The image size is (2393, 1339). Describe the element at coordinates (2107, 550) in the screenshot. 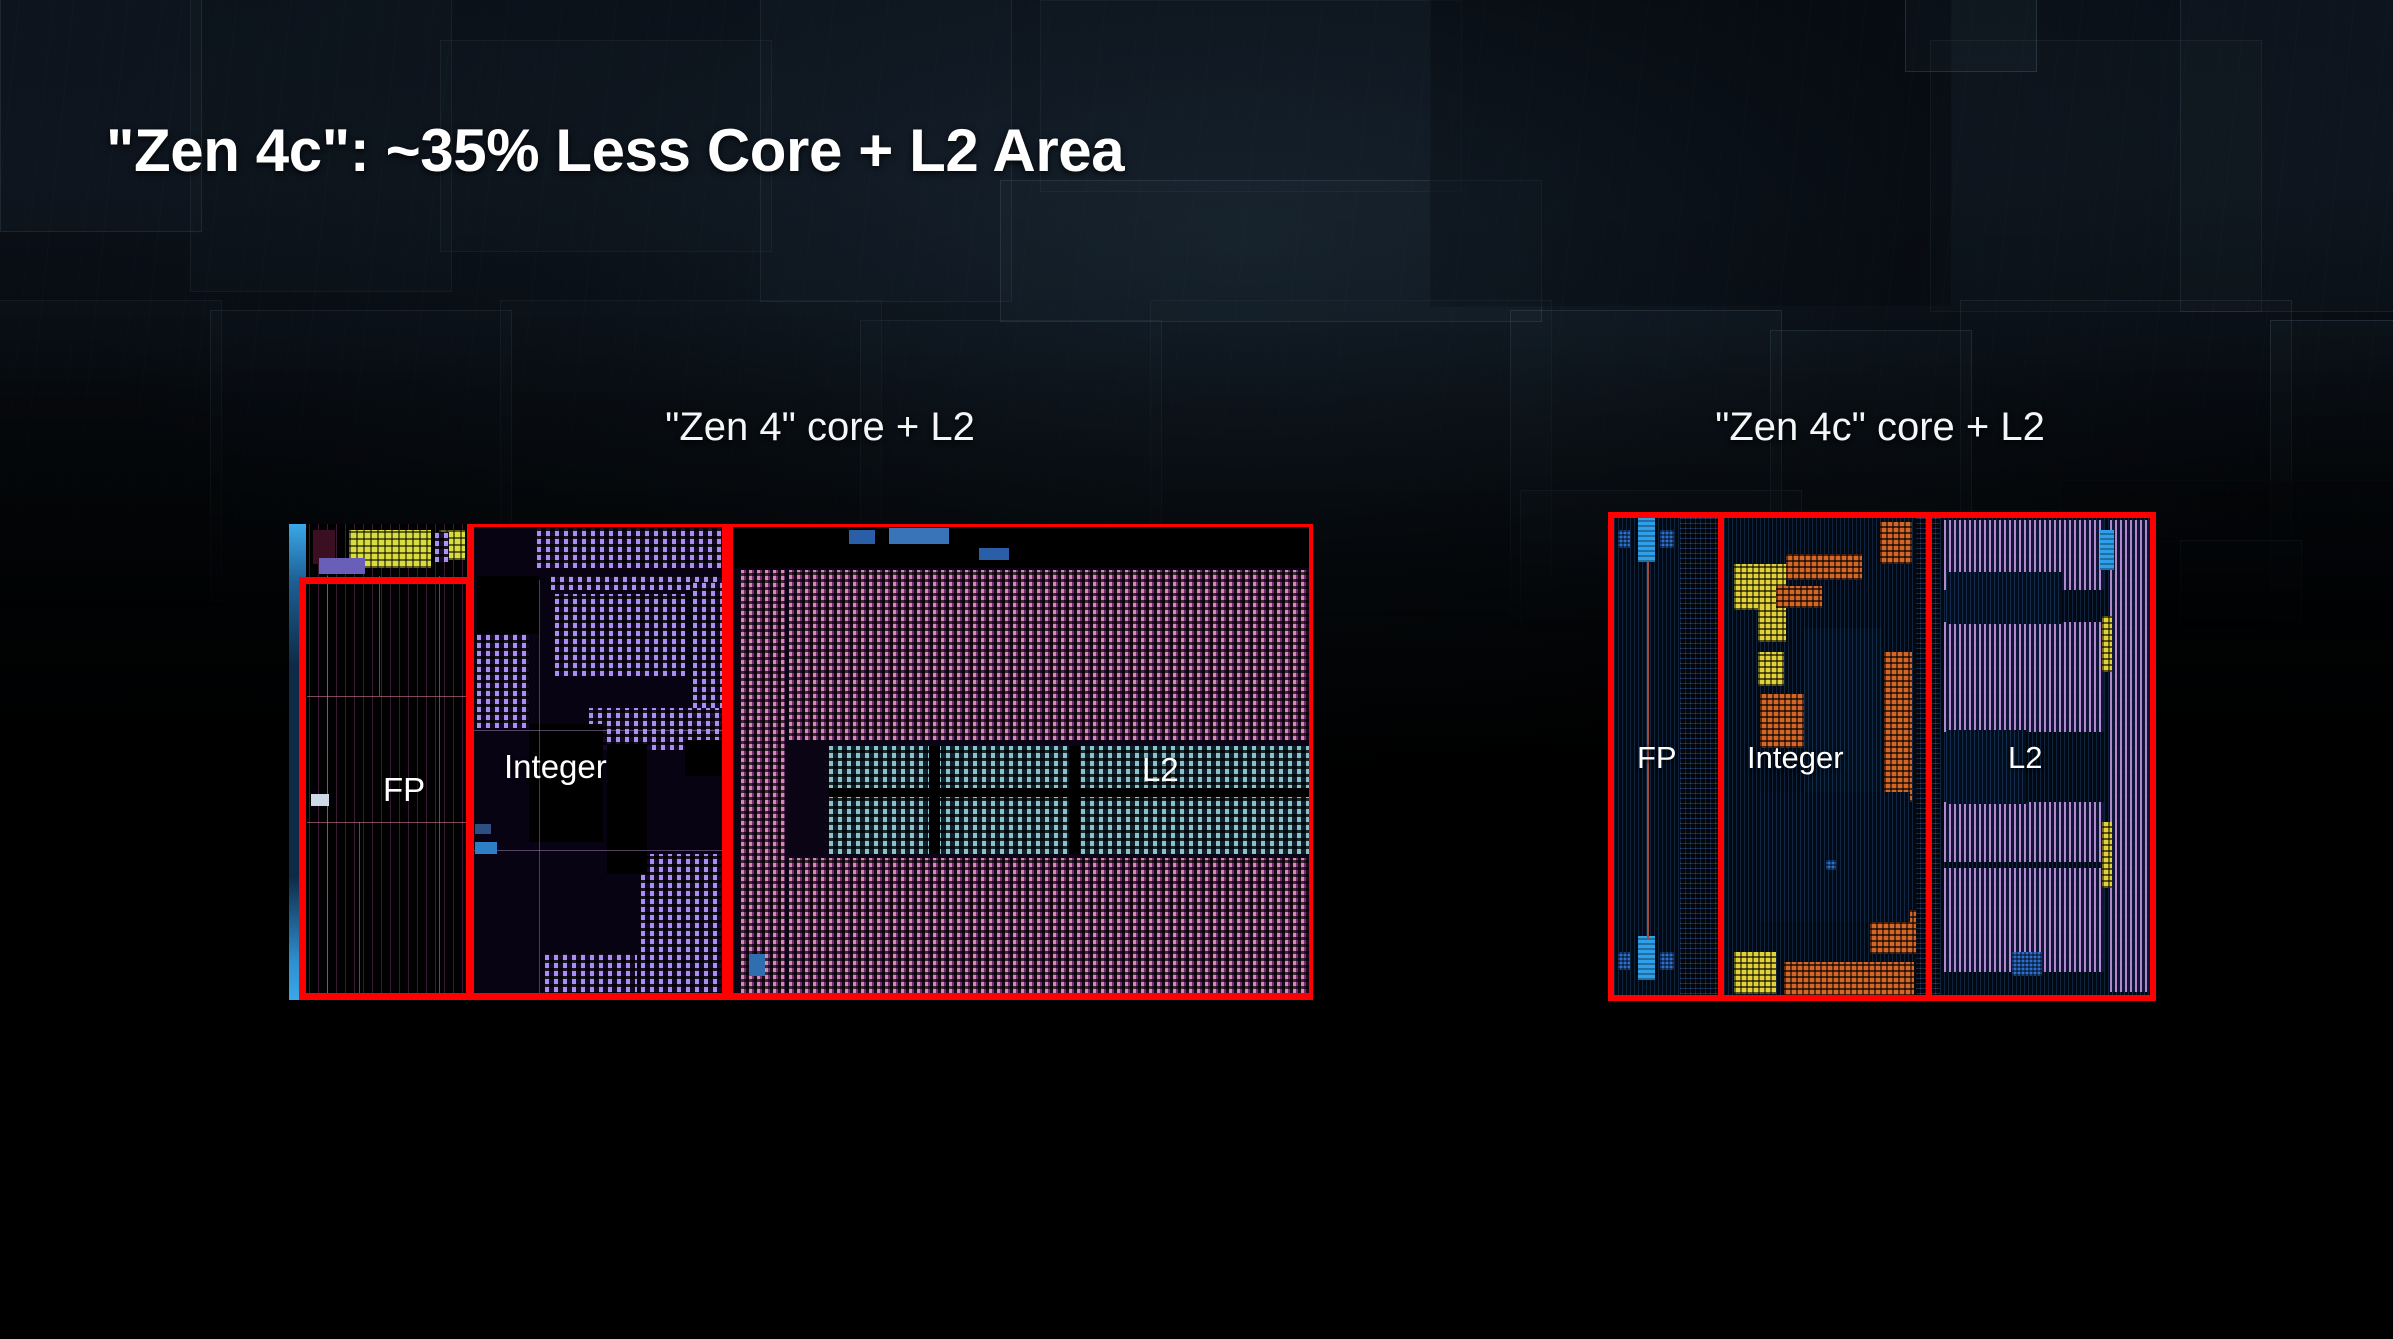

I see `zen4c-l2-cyan-a` at that location.